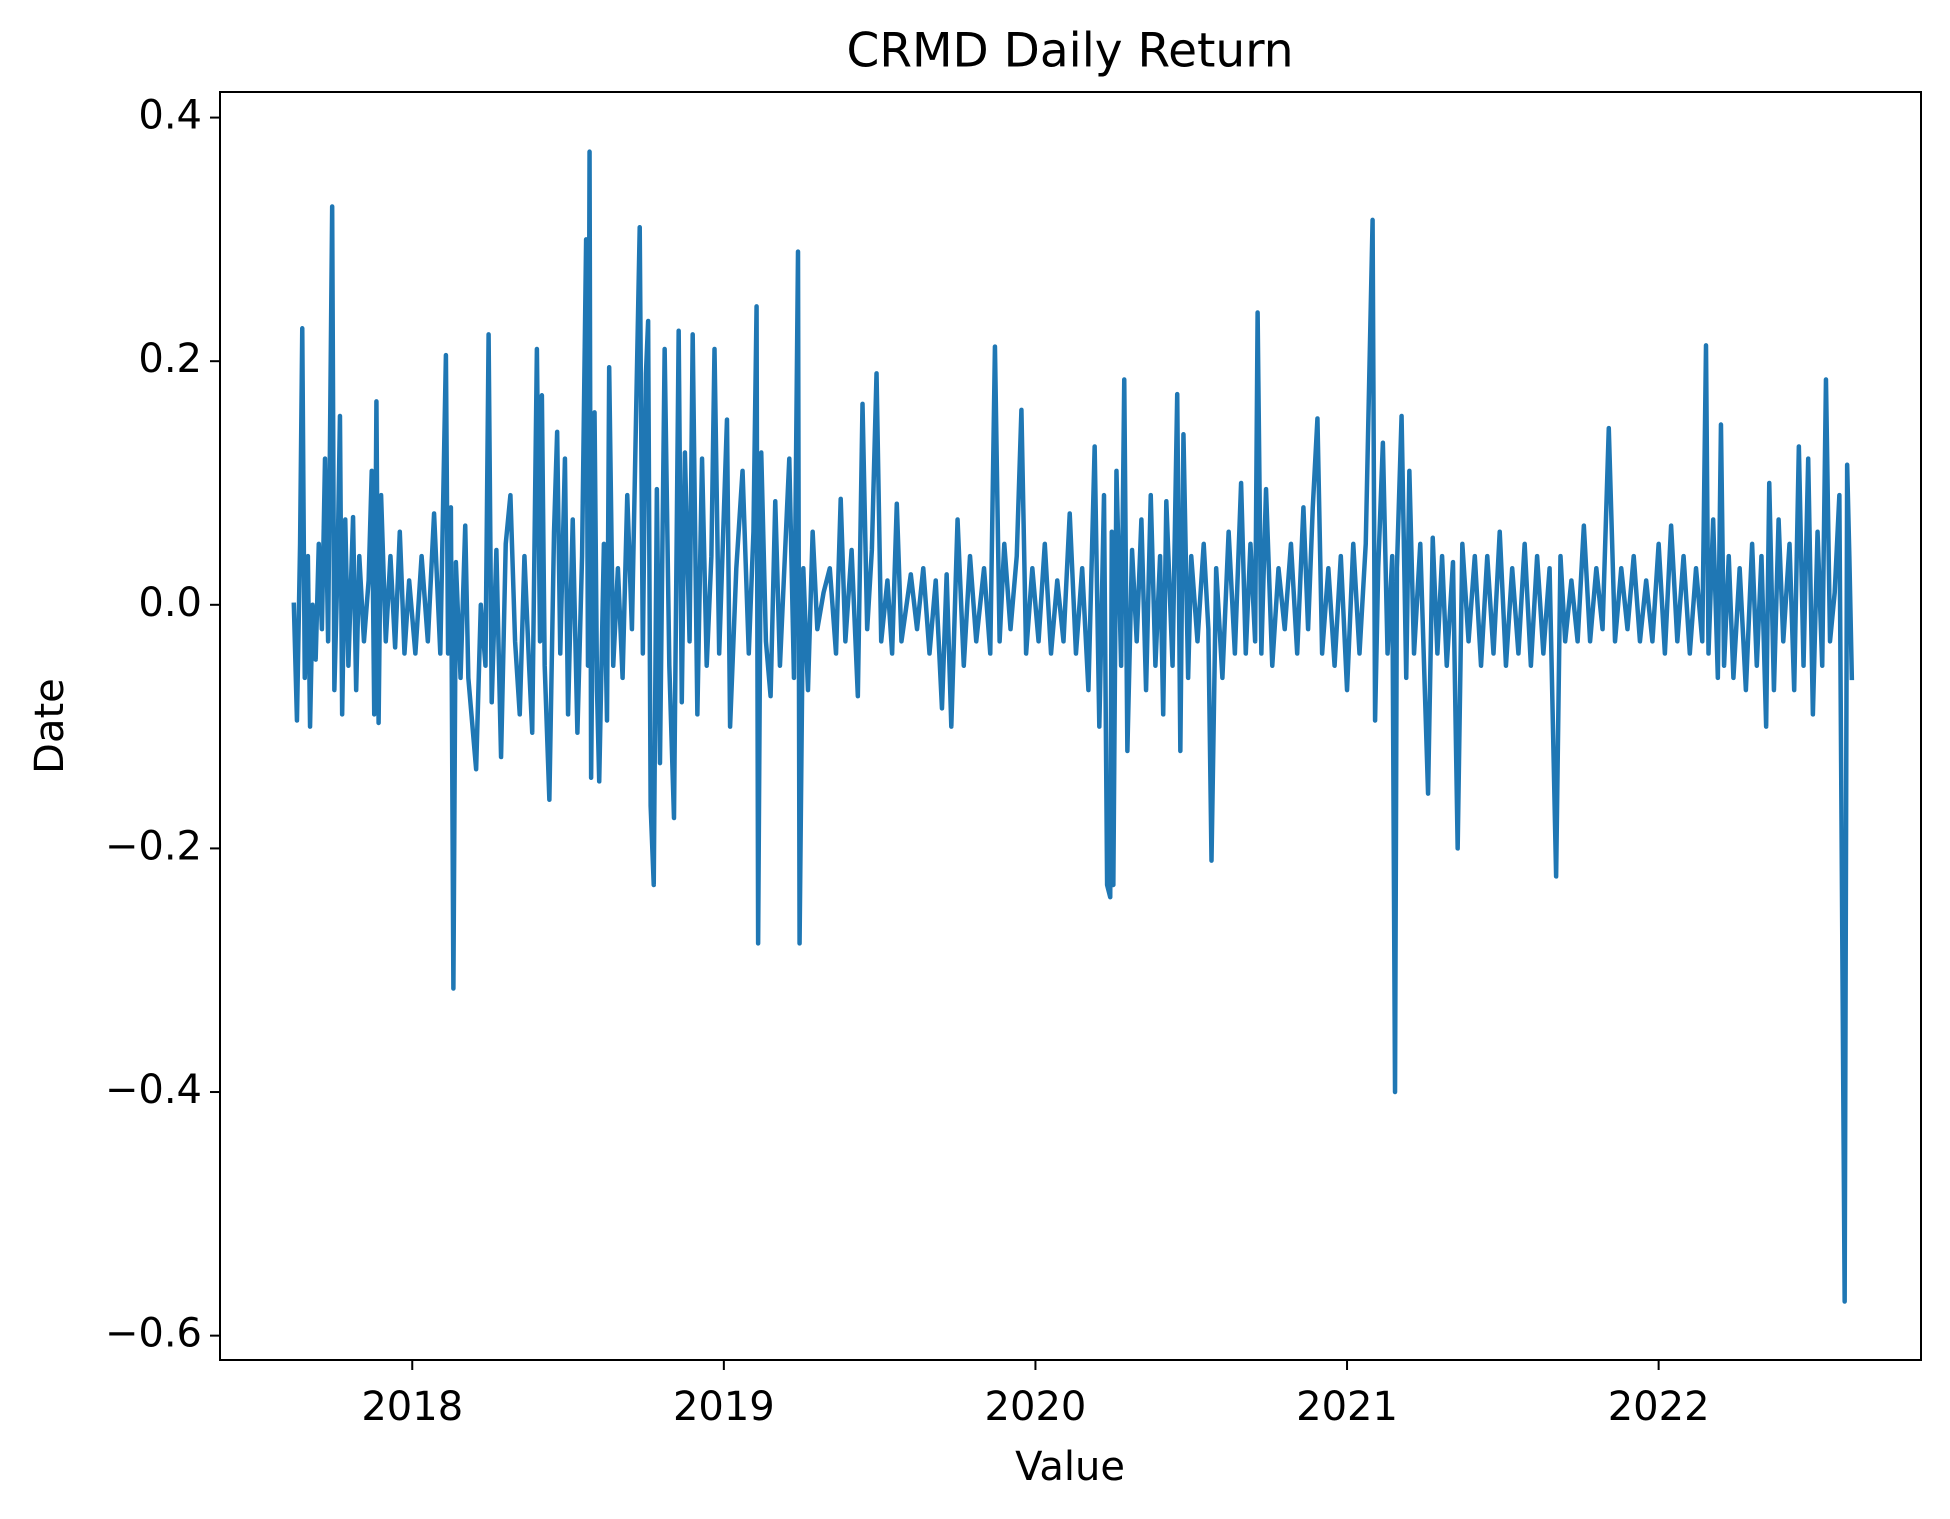 The height and width of the screenshot is (1519, 1950). Describe the element at coordinates (153, 1334) in the screenshot. I see `y-tick-label: −0.6` at that location.